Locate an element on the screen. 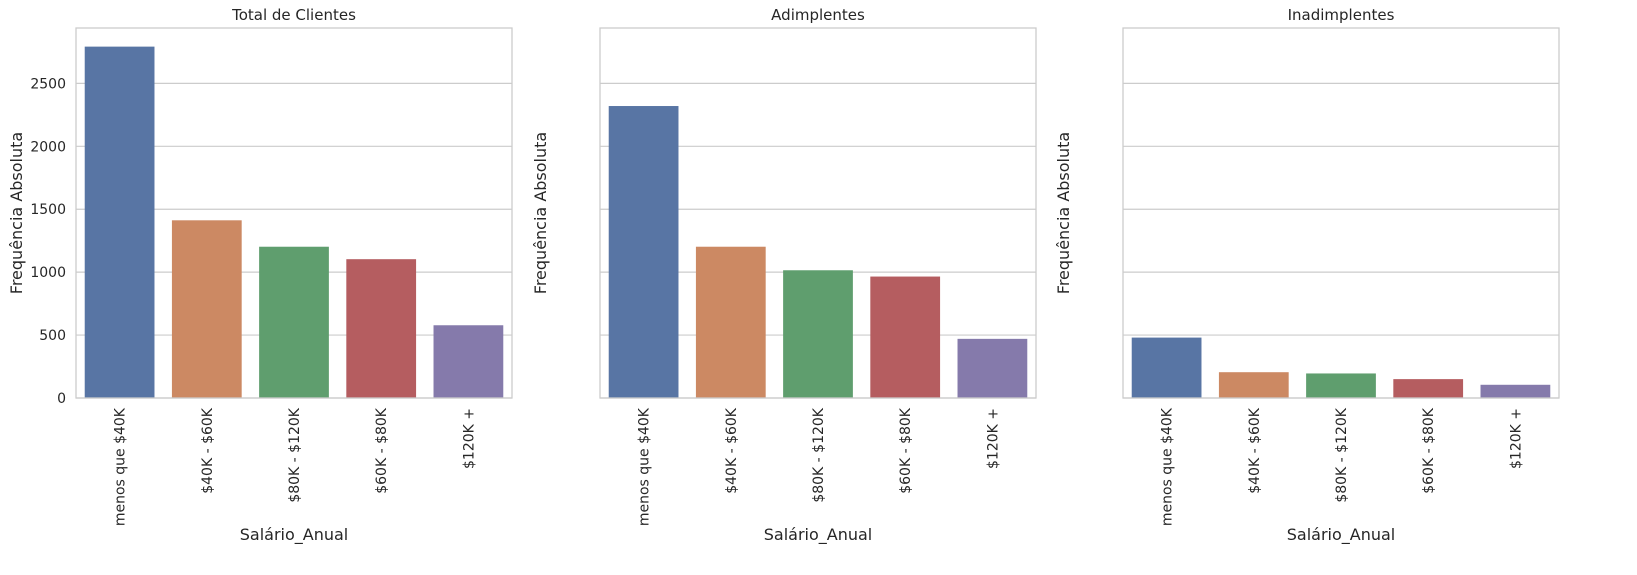 The width and height of the screenshot is (1637, 575). y-tick-label: 0 is located at coordinates (61, 399).